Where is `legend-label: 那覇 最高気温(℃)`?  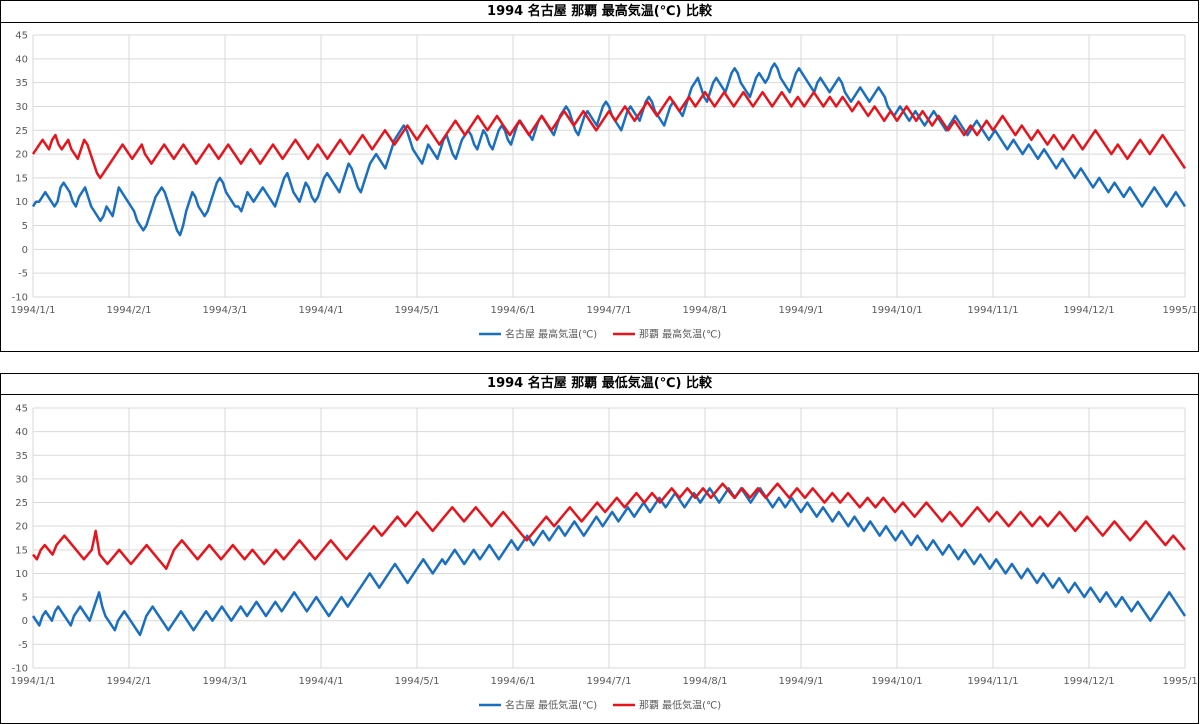
legend-label: 那覇 最高気温(℃) is located at coordinates (680, 334).